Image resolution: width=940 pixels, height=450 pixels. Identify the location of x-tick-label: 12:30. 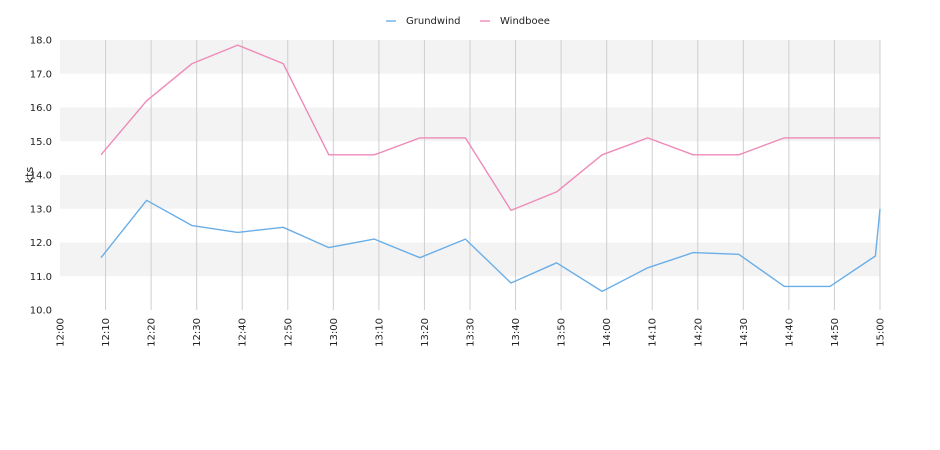
(197, 332).